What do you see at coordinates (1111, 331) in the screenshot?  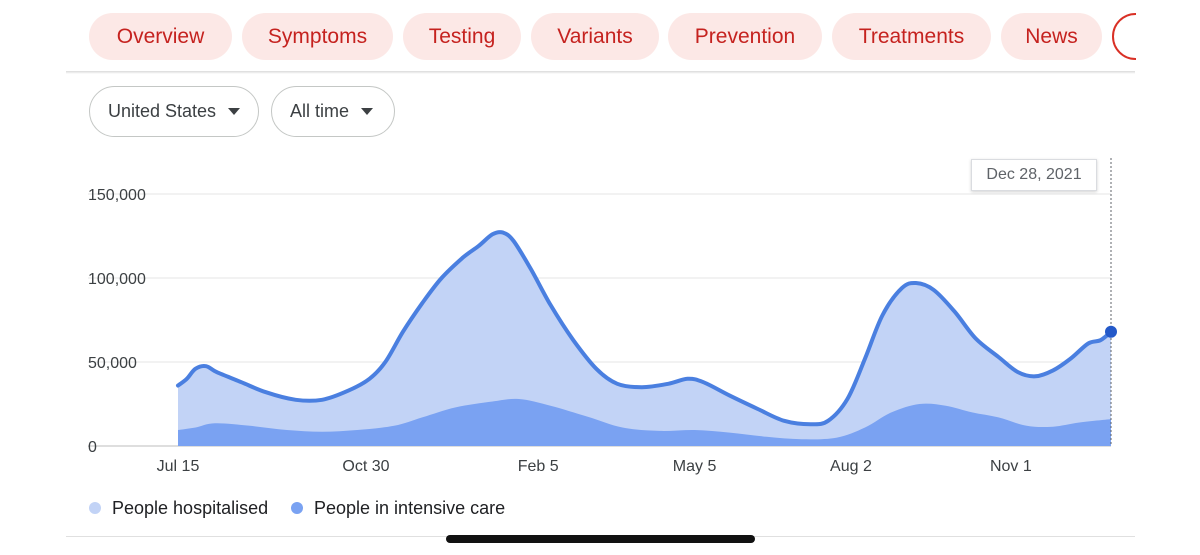 I see `highlight-marker` at bounding box center [1111, 331].